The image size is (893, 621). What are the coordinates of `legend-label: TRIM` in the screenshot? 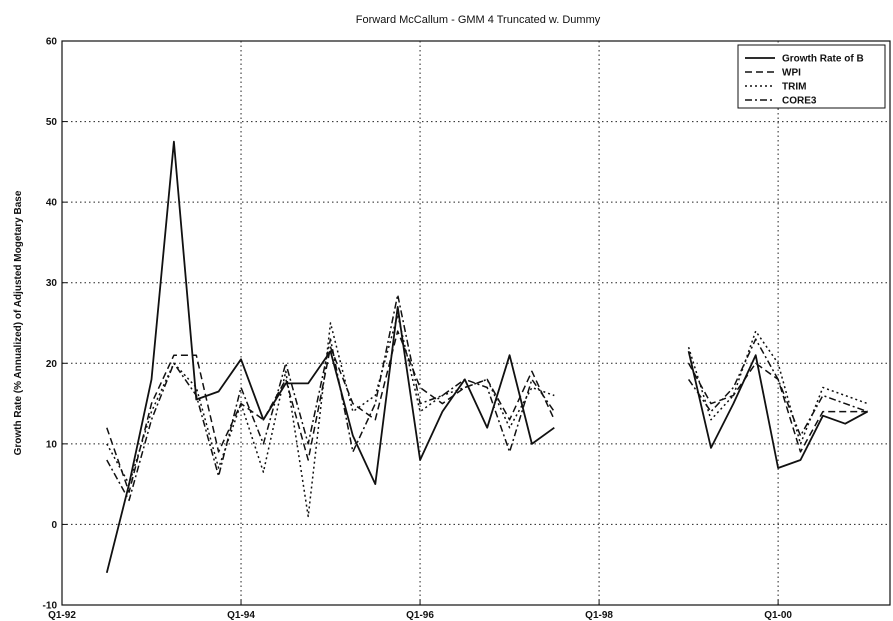 It's located at (794, 87).